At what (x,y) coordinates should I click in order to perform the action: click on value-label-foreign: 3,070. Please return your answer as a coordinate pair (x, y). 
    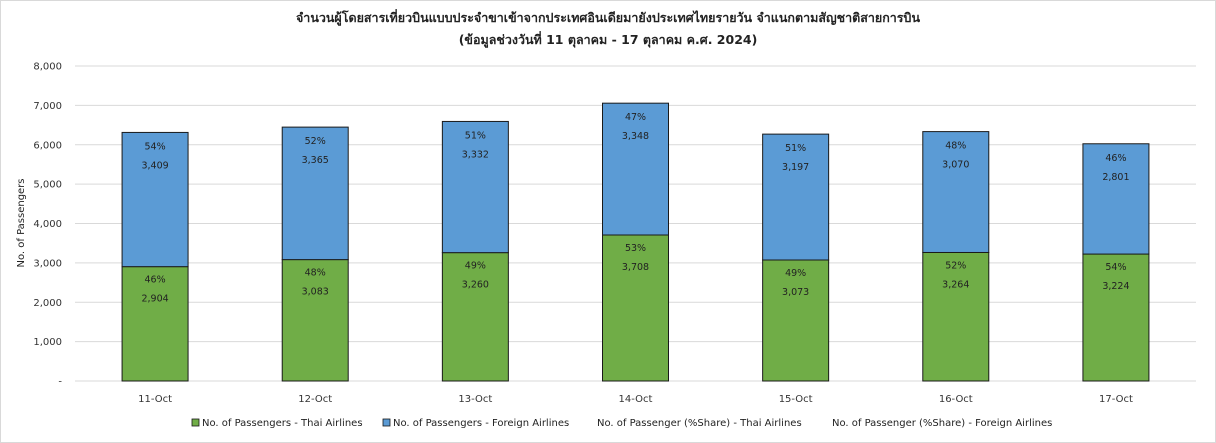
    Looking at the image, I should click on (955, 165).